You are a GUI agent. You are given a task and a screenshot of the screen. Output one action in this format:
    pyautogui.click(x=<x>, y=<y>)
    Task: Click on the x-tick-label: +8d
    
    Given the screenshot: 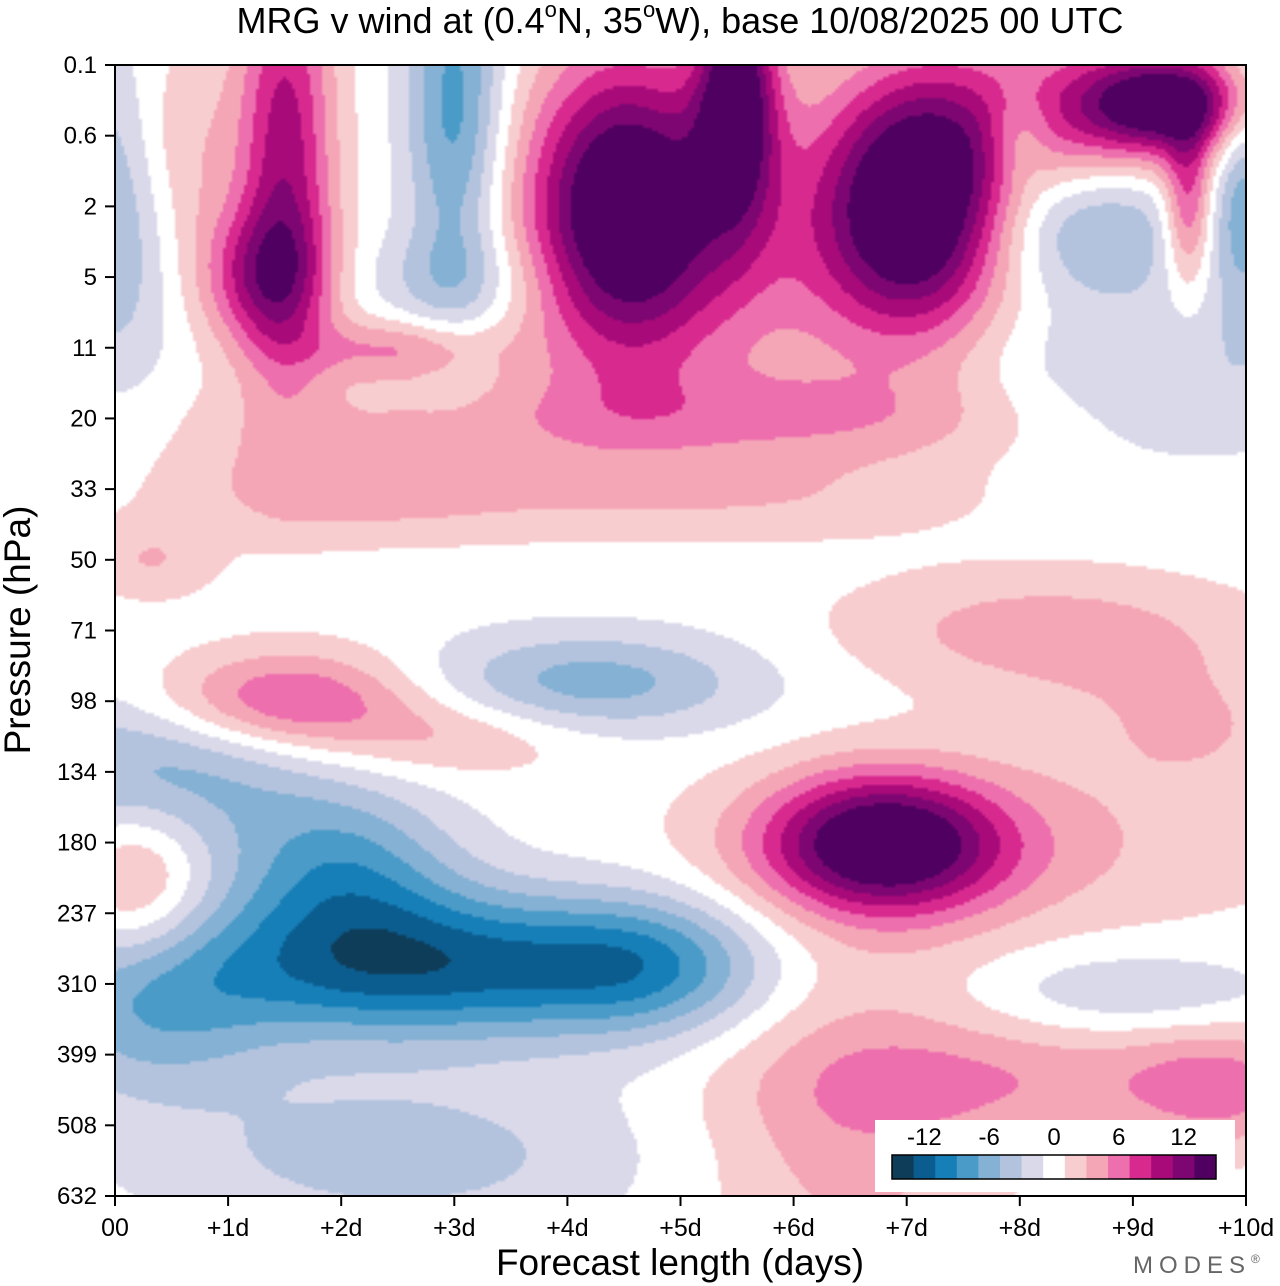 What is the action you would take?
    pyautogui.click(x=1020, y=1228)
    